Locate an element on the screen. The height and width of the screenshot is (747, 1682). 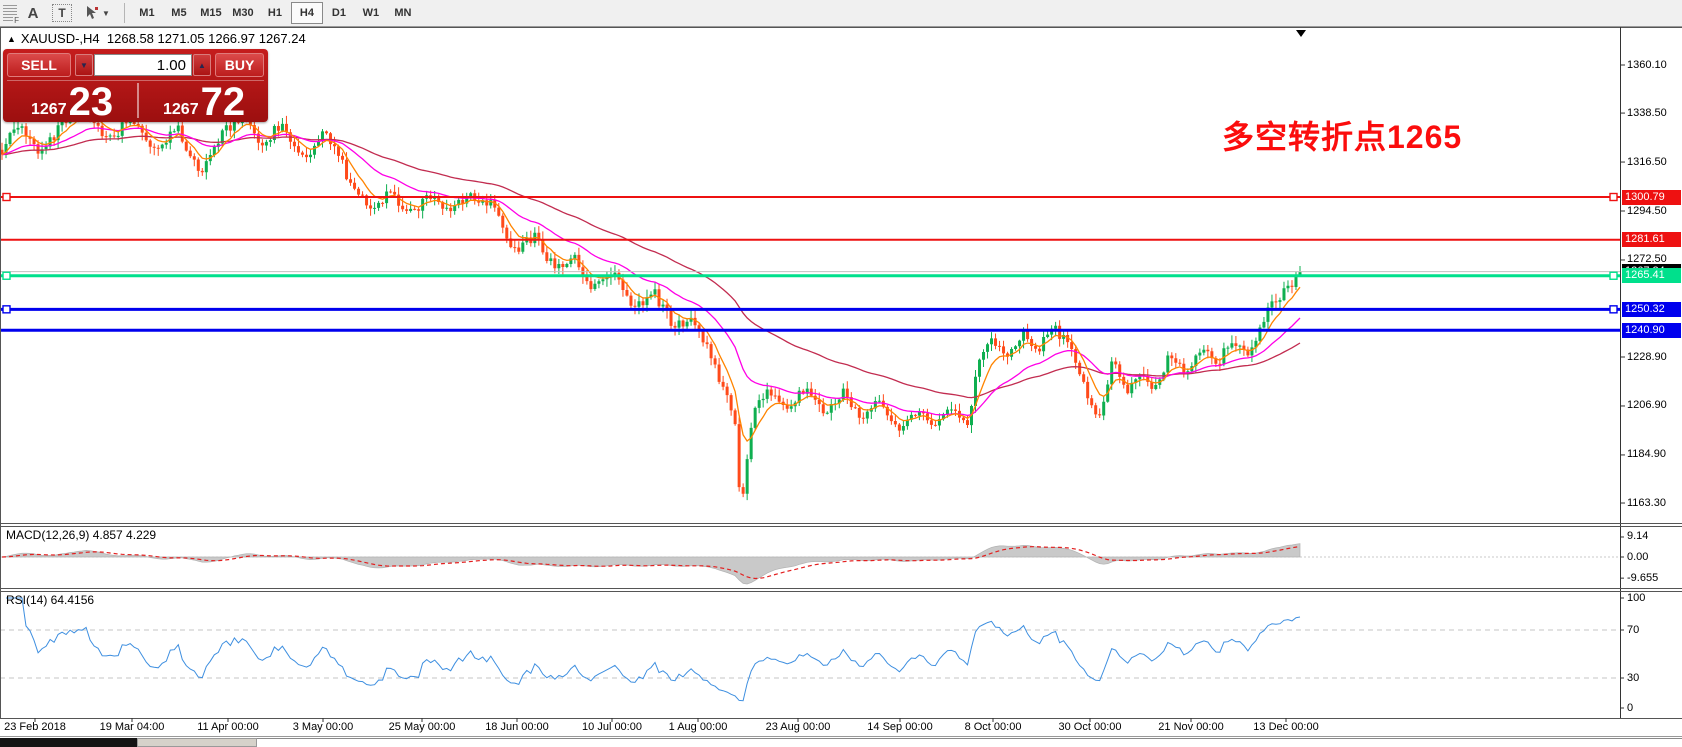
arrow-tool-button: ▼ is located at coordinates (97, 13).